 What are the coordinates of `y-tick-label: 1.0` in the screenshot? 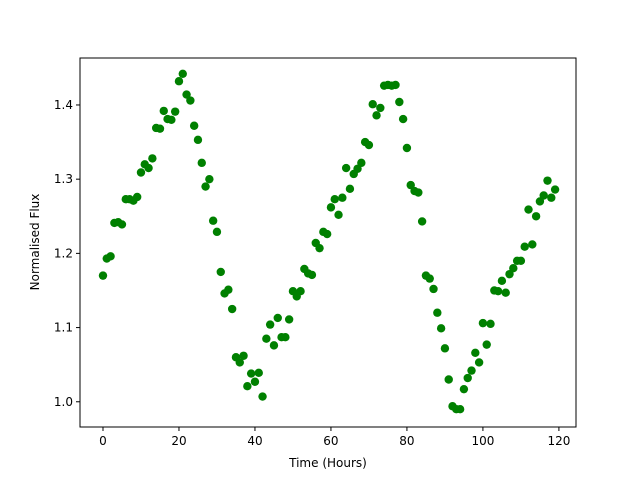 It's located at (63, 402).